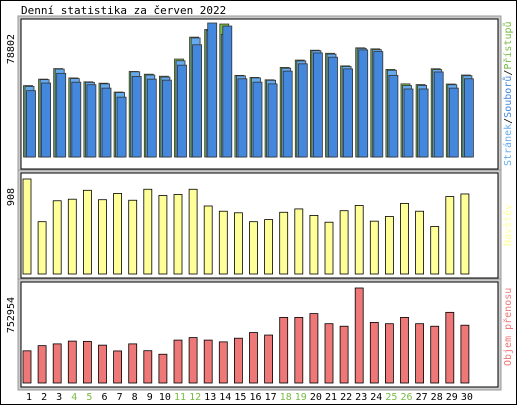  I want to click on x-tick-label-9: 9, so click(150, 397).